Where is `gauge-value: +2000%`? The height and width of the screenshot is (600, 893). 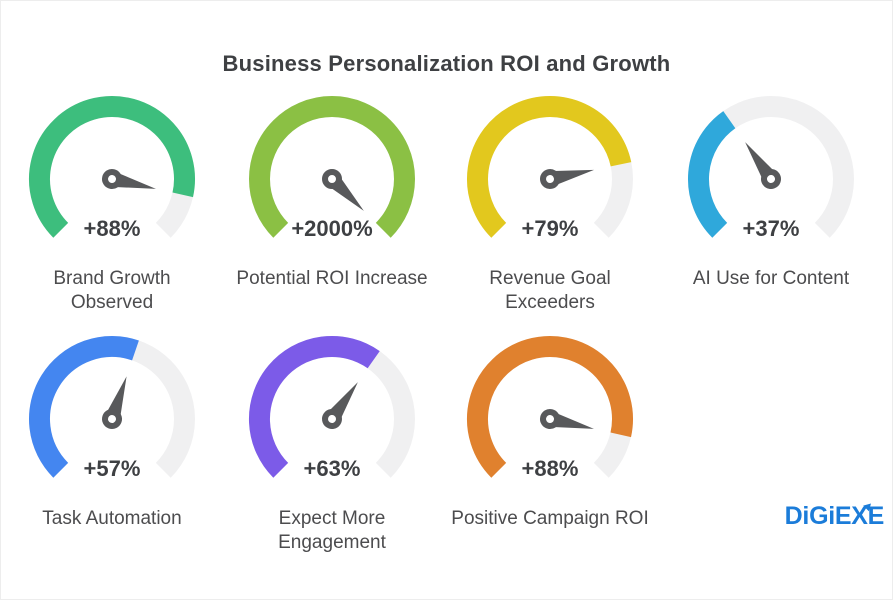 gauge-value: +2000% is located at coordinates (332, 228).